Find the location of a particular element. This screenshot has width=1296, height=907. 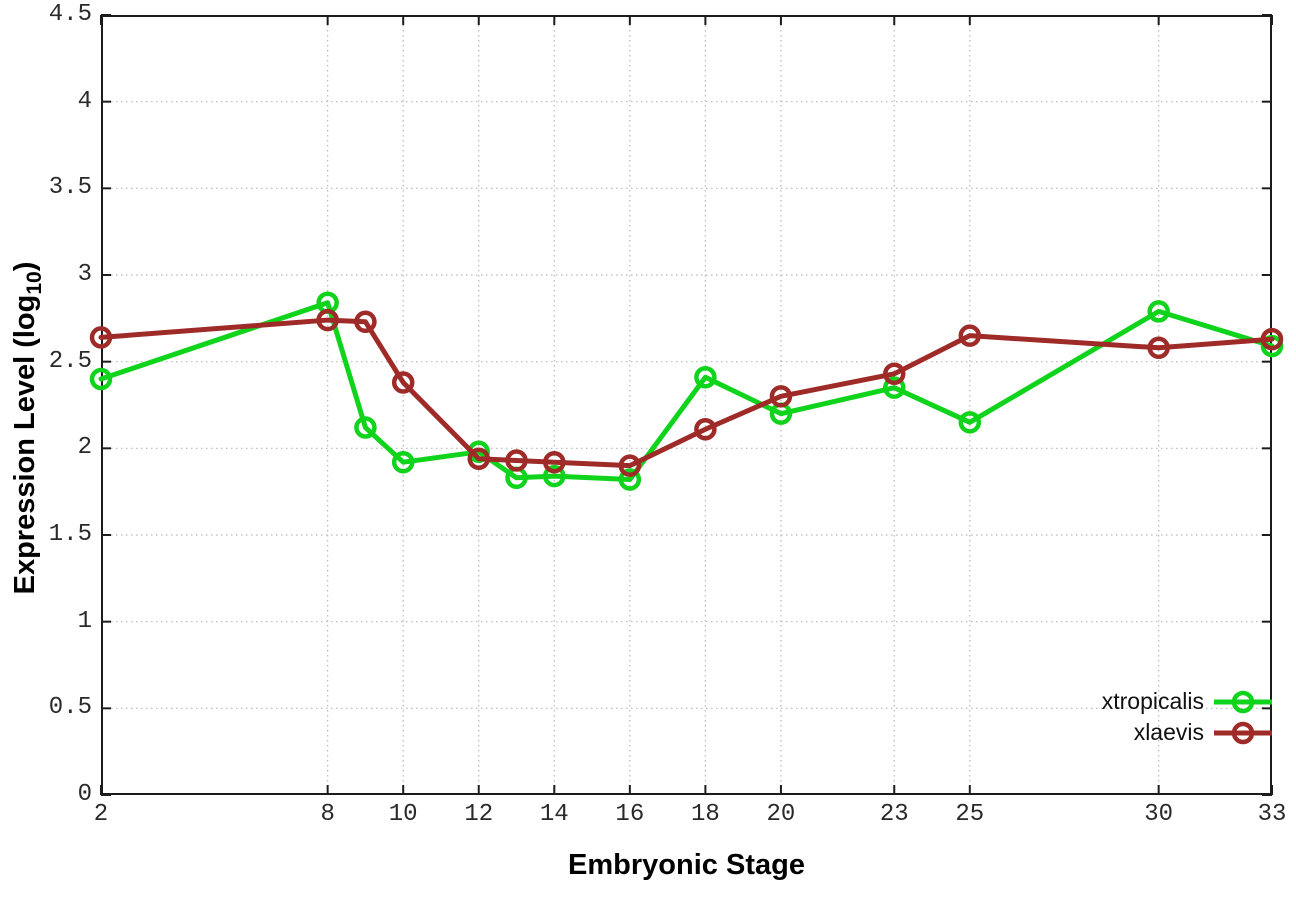

y-axis-title-main: Expression Level (log is located at coordinates (25, 444).